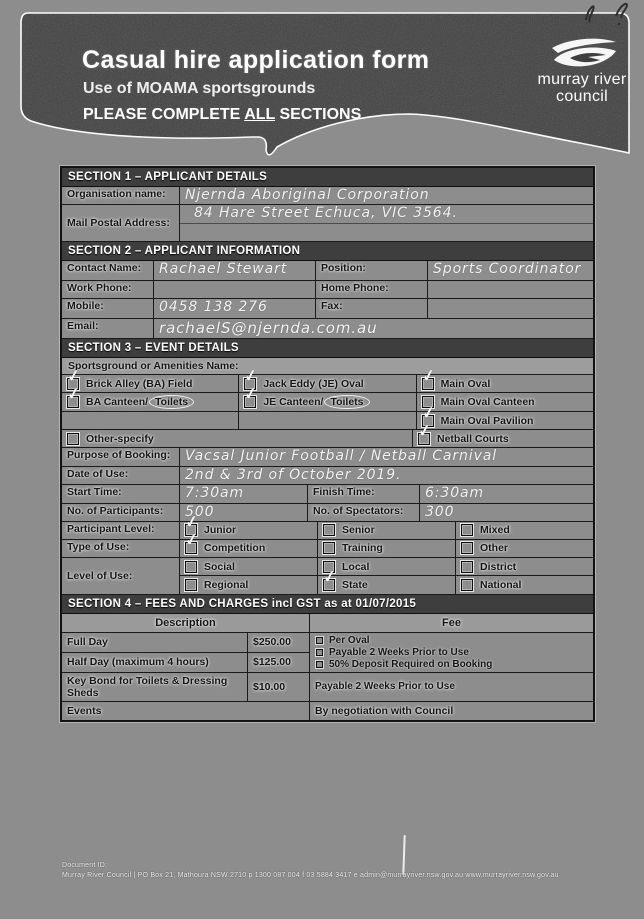 This screenshot has height=919, width=644. I want to click on checkbox-main-oval-pavilion: ✓ Main Oval Pavilion, so click(505, 416).